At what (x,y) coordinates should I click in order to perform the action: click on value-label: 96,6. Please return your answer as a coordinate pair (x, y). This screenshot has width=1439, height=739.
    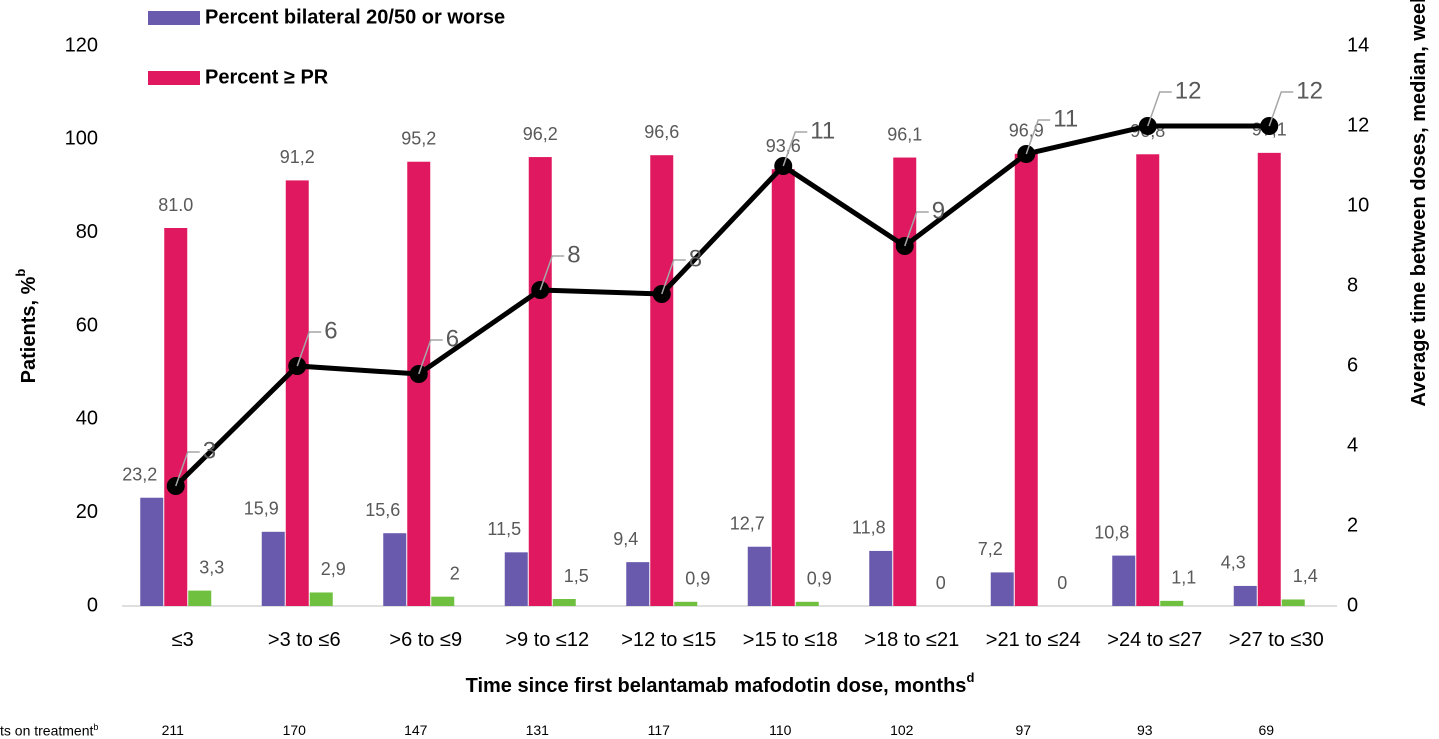
    Looking at the image, I should click on (661, 132).